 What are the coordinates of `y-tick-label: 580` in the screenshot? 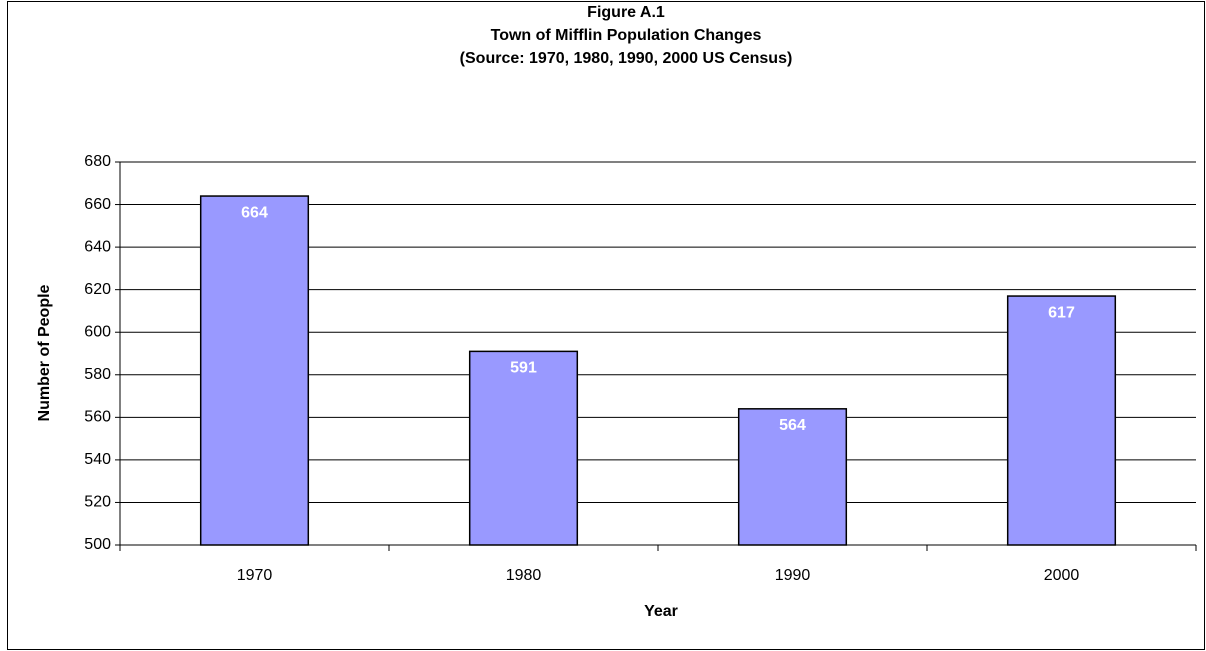 It's located at (97, 374).